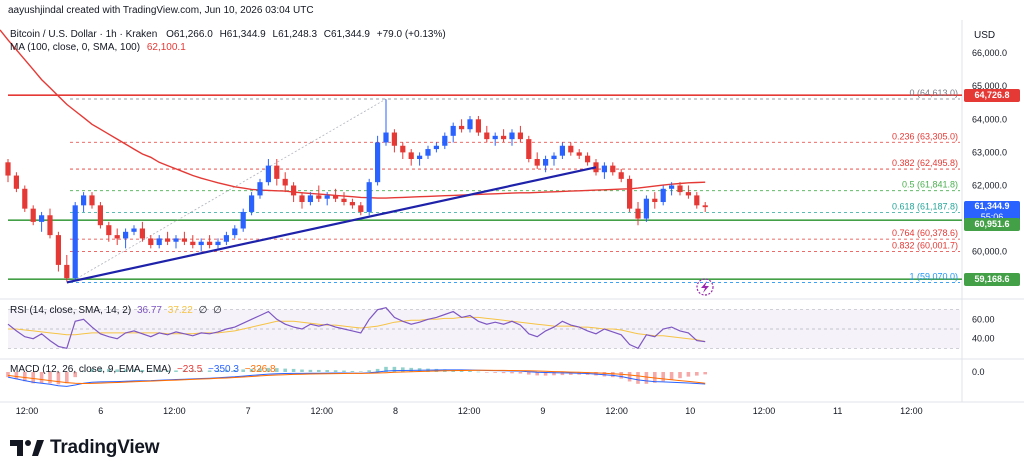  I want to click on chart-extras, so click(705, 287).